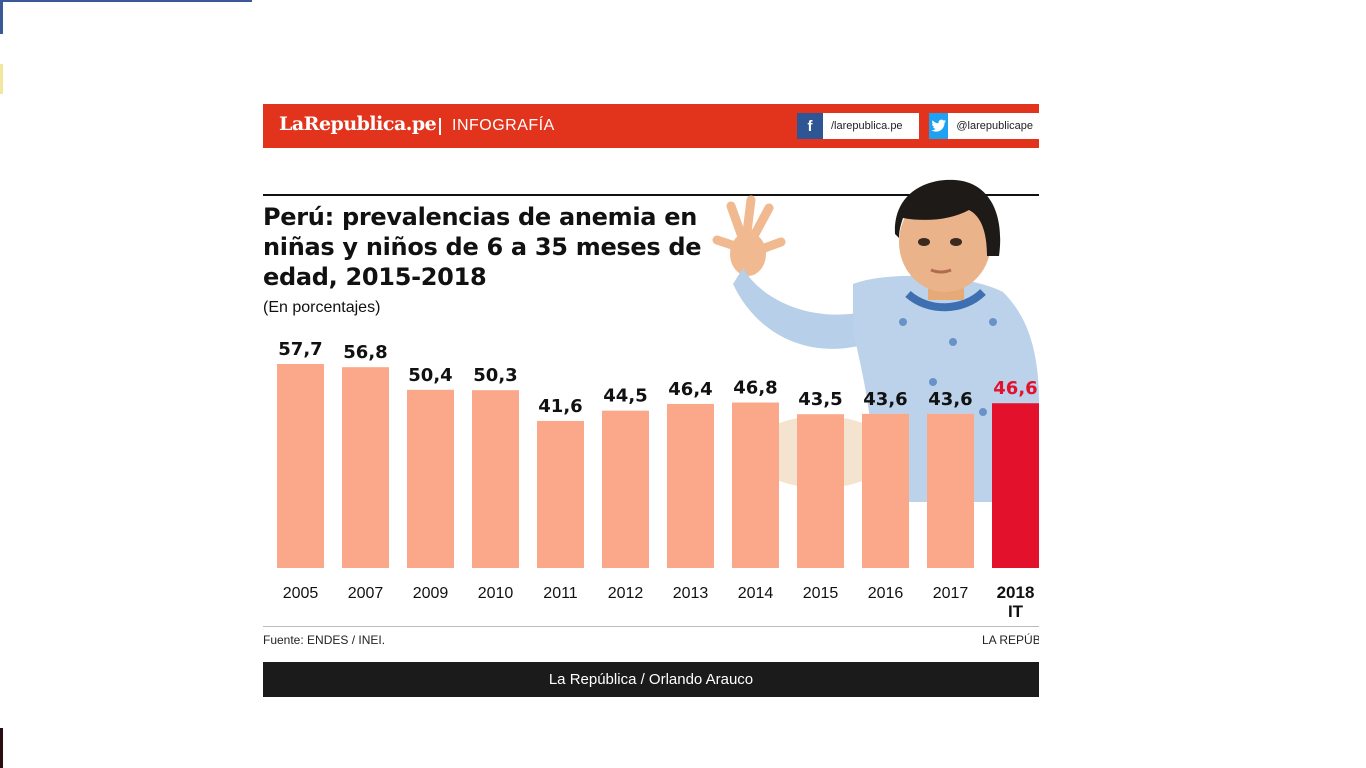  I want to click on category-label: 2010, so click(496, 593).